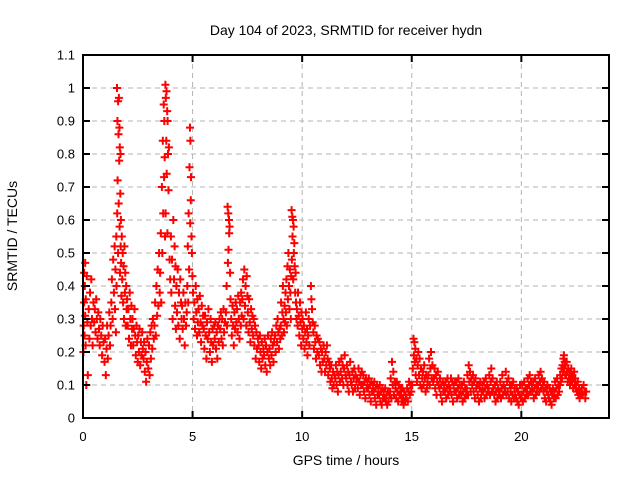  Describe the element at coordinates (66, 154) in the screenshot. I see `y-tick-label: 0.8` at that location.